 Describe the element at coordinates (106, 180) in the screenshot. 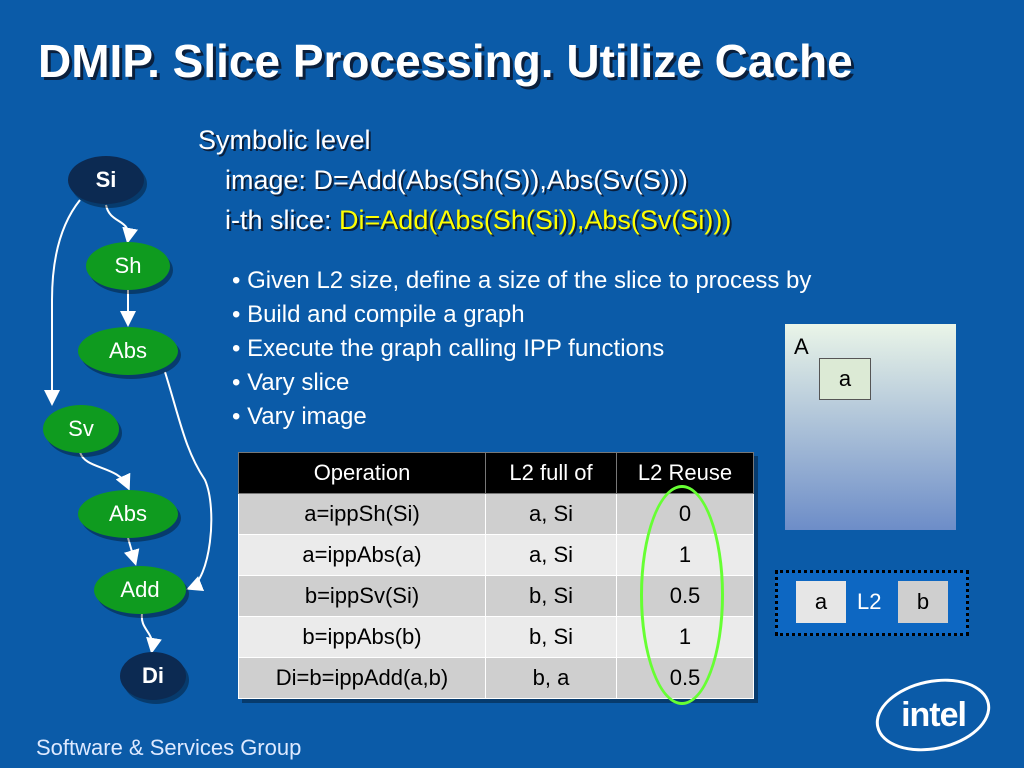

I see `graph-node-si: Si` at that location.